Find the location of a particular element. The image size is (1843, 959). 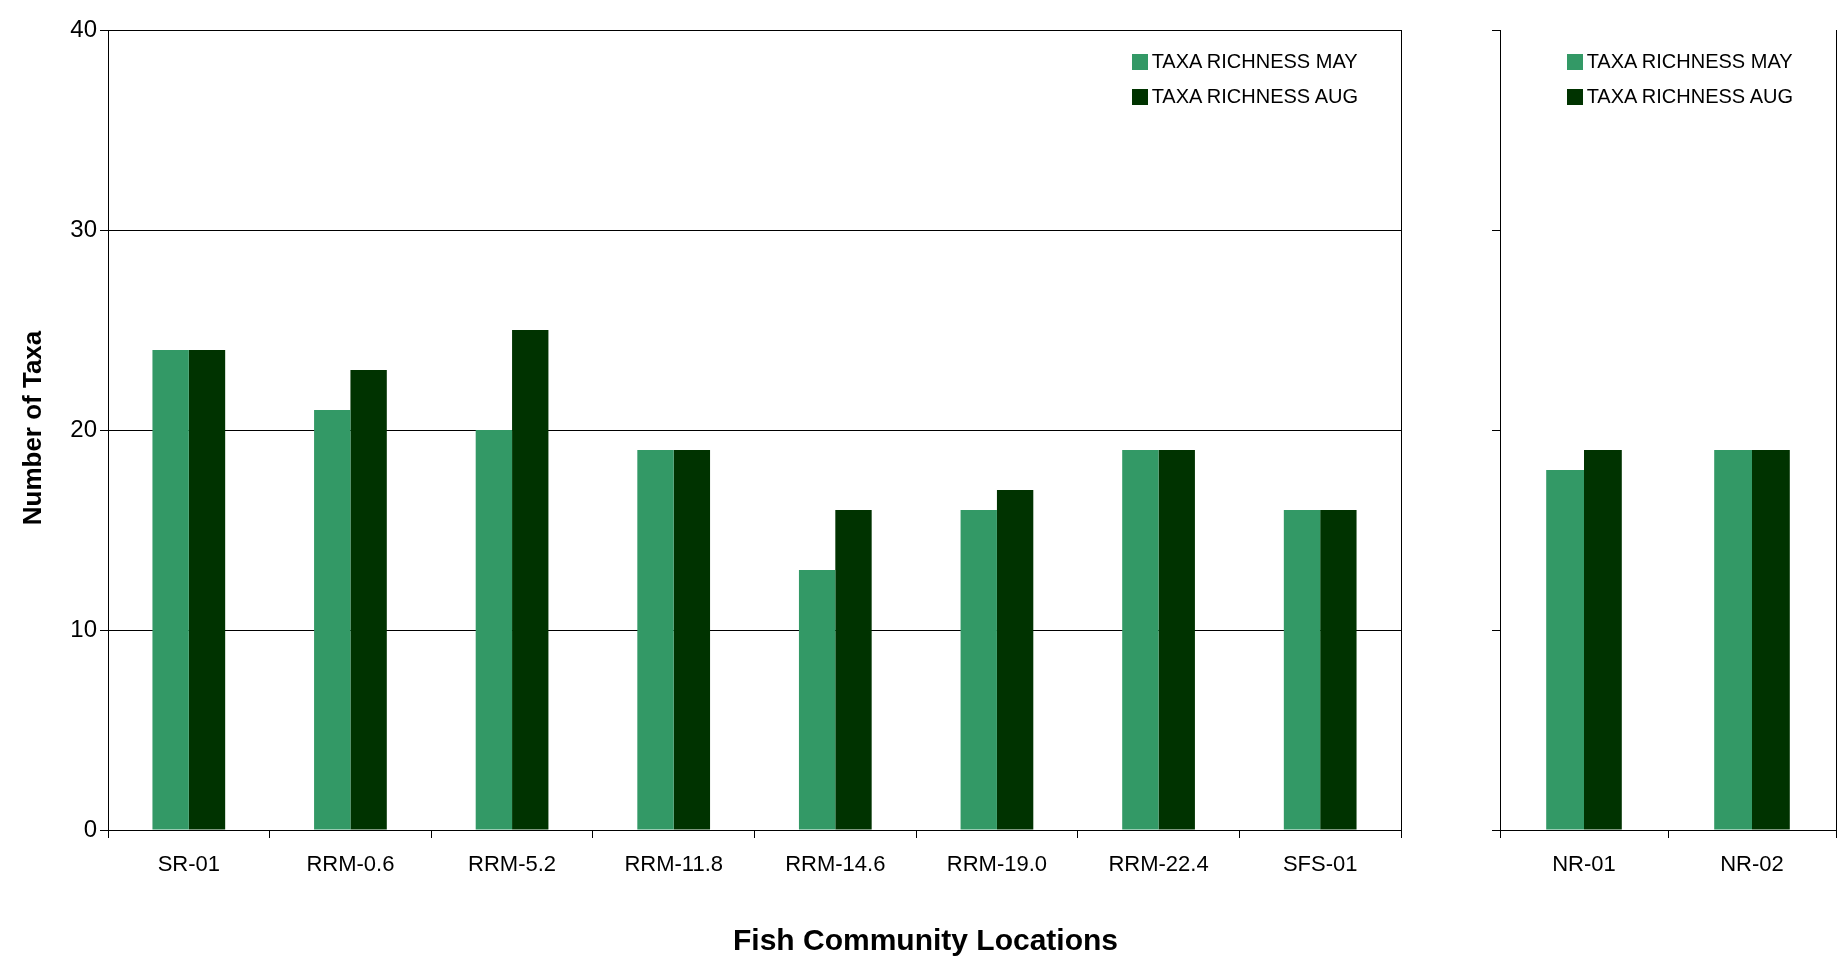

x-axis-title: Fish Community Locations is located at coordinates (925, 940).